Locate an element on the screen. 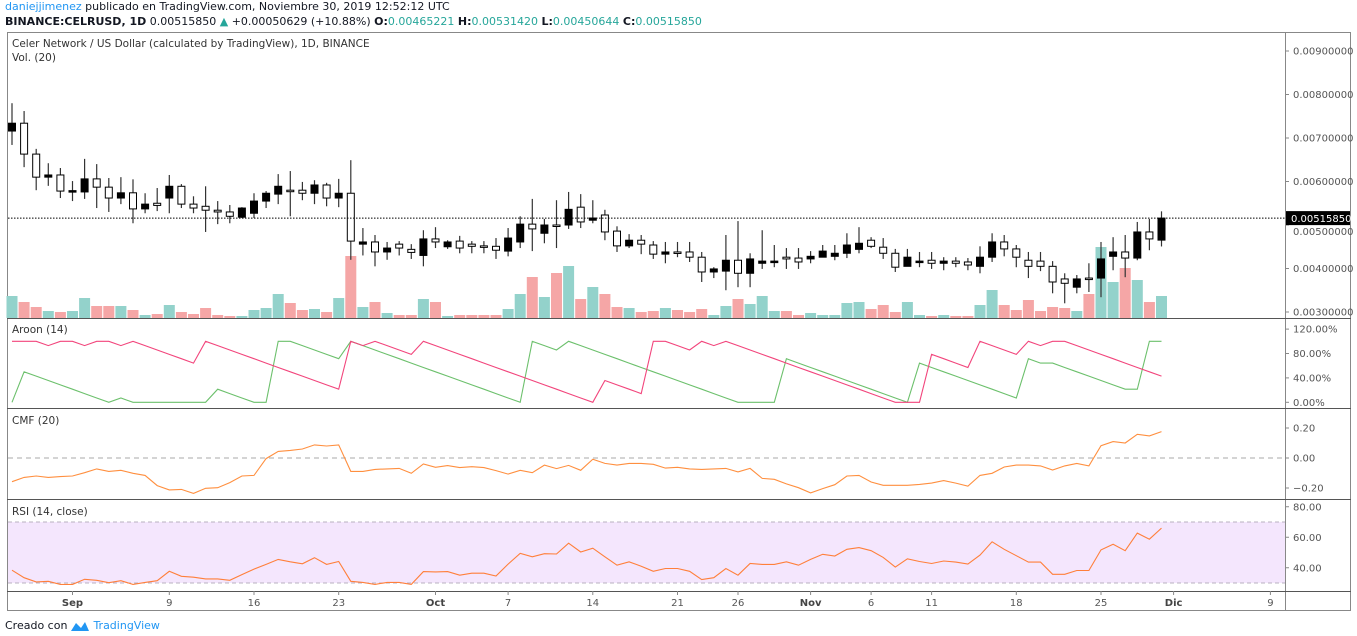 The height and width of the screenshot is (636, 1357). time-axis-label: Nov is located at coordinates (811, 603).